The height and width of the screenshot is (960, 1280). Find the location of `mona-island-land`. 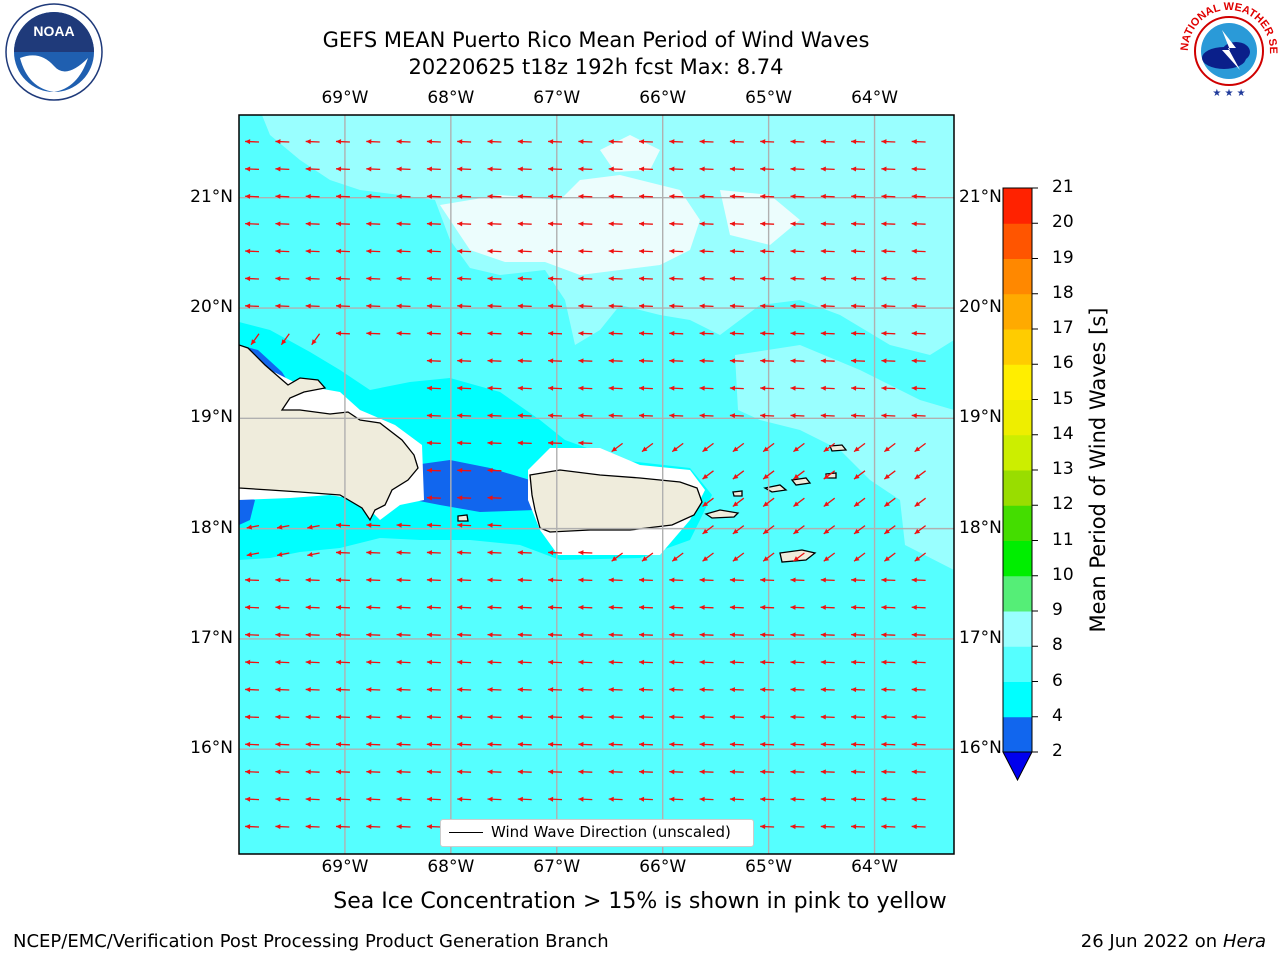

mona-island-land is located at coordinates (463, 518).